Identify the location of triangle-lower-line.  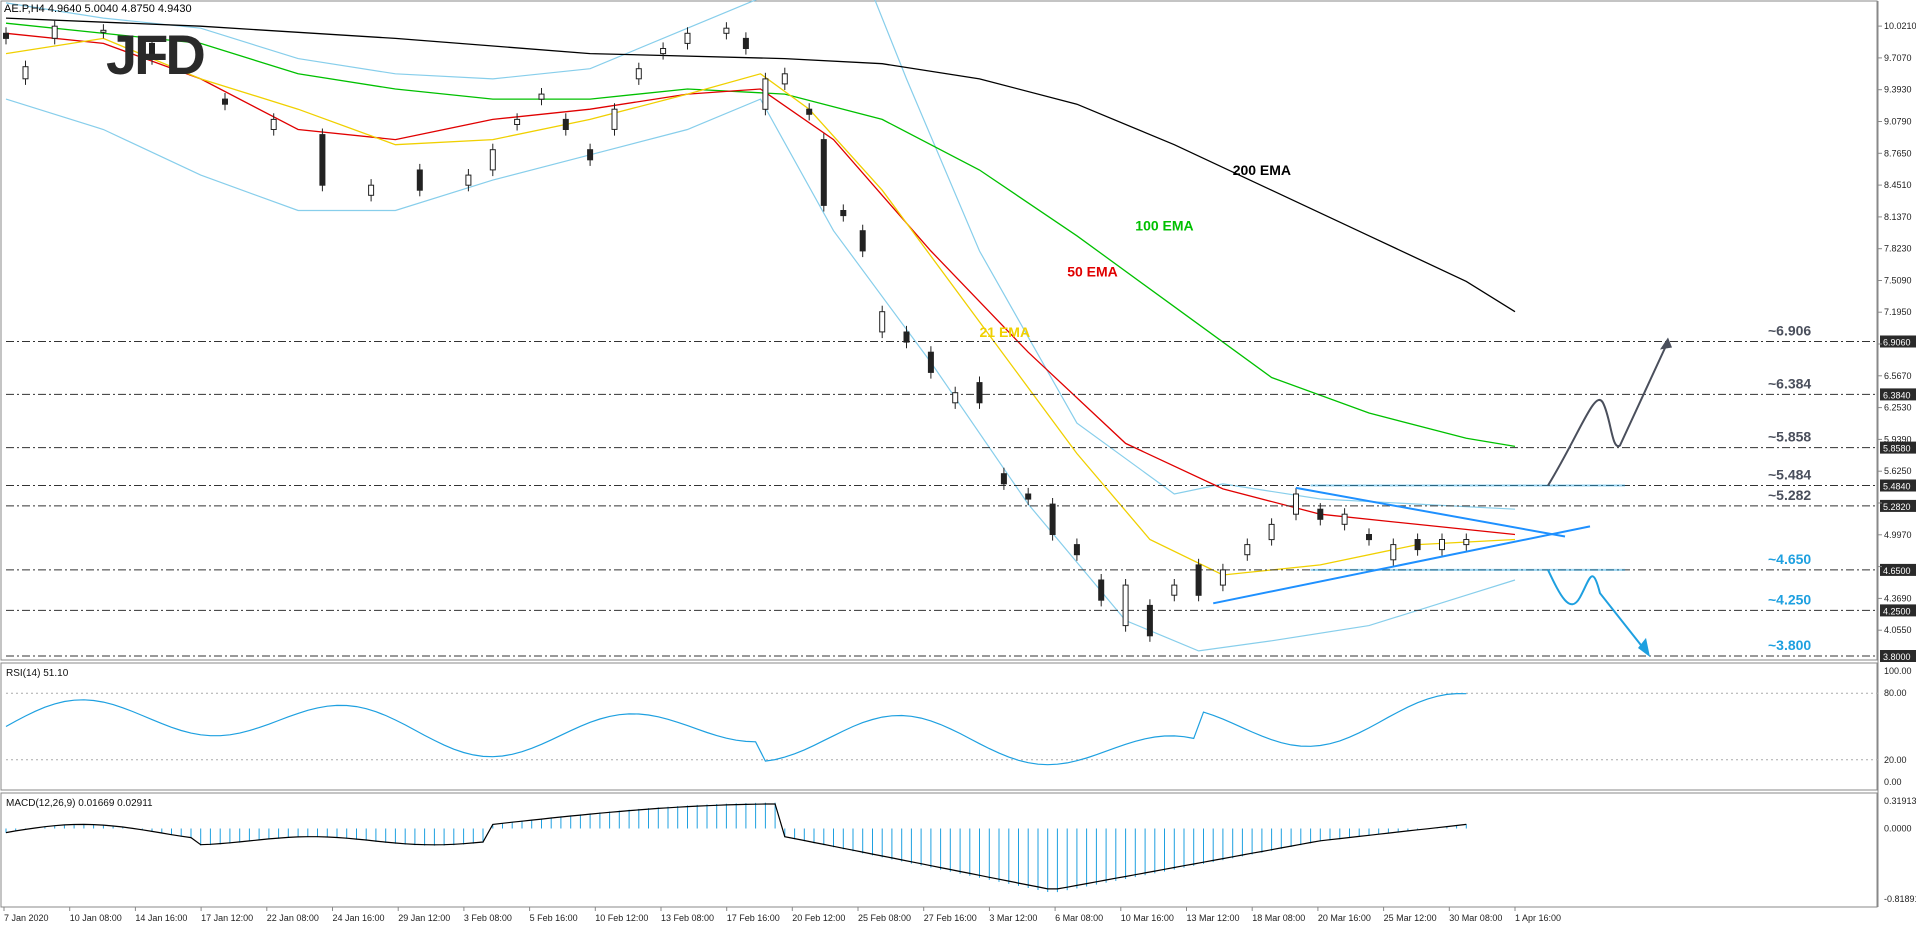
(1401, 565).